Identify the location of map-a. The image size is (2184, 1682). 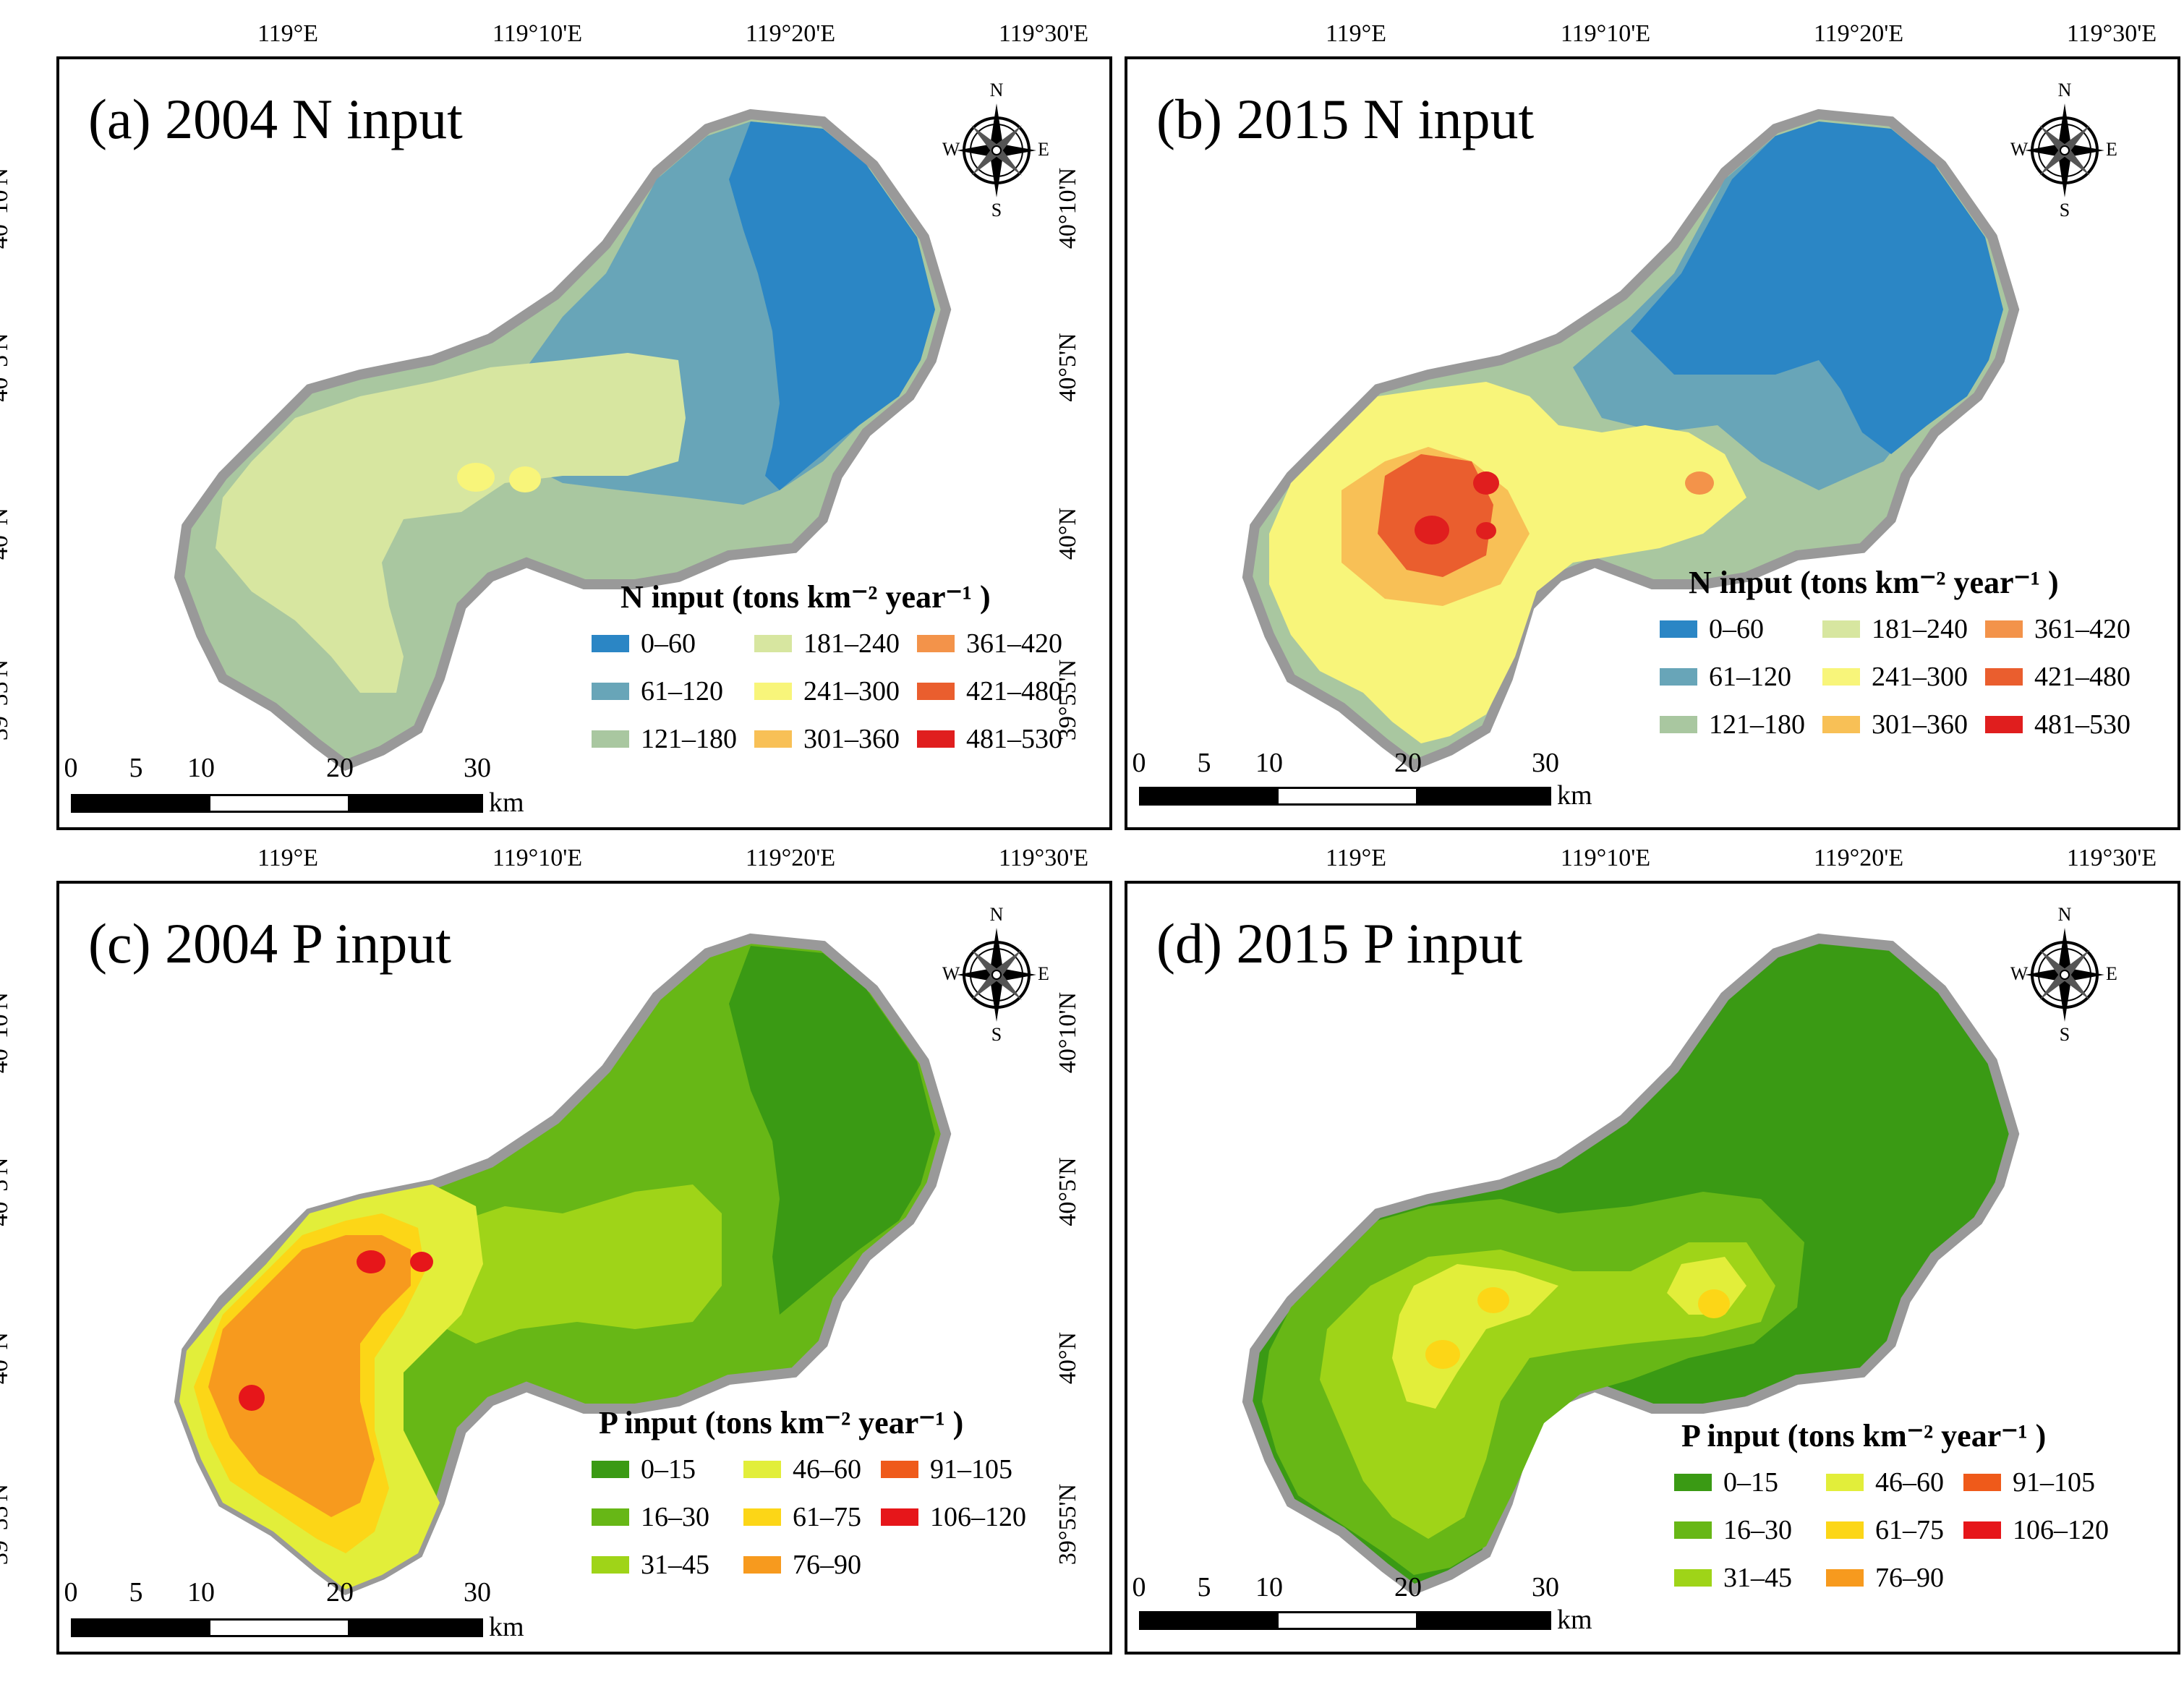
(563, 439).